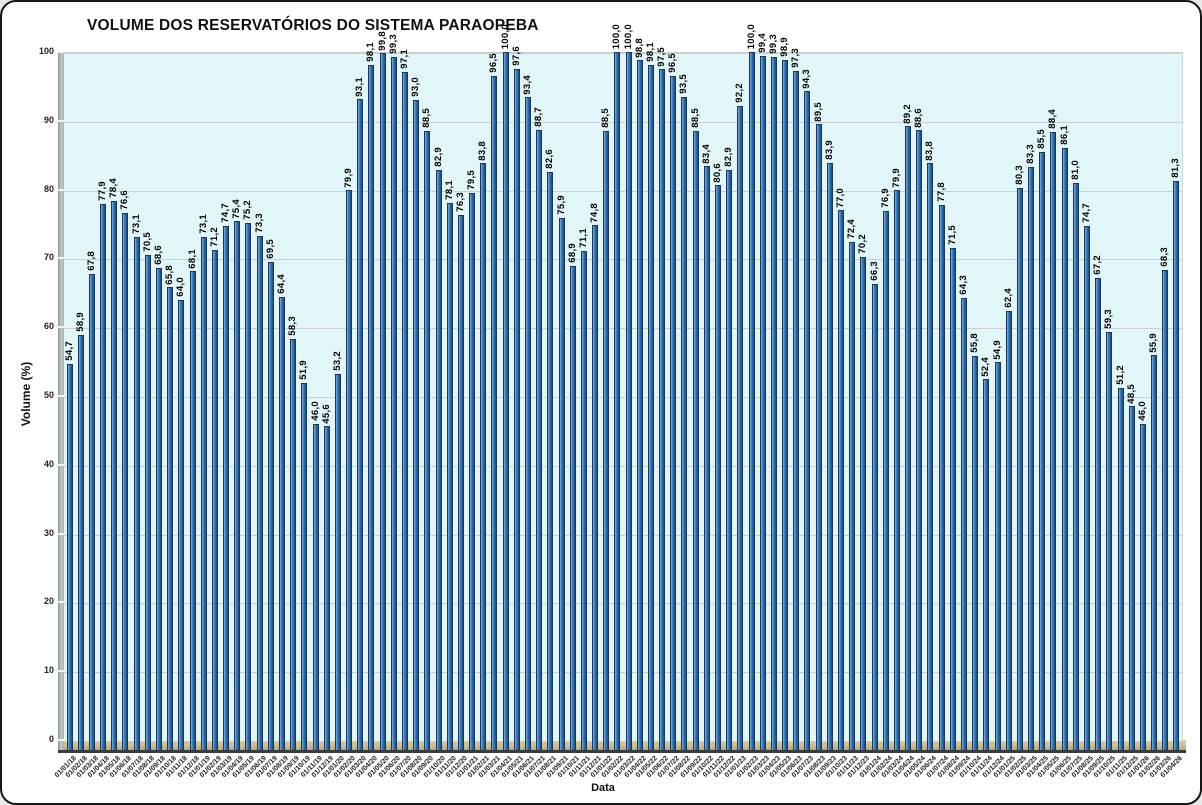 This screenshot has height=805, width=1202. What do you see at coordinates (603, 788) in the screenshot?
I see `x-axis-title: Data` at bounding box center [603, 788].